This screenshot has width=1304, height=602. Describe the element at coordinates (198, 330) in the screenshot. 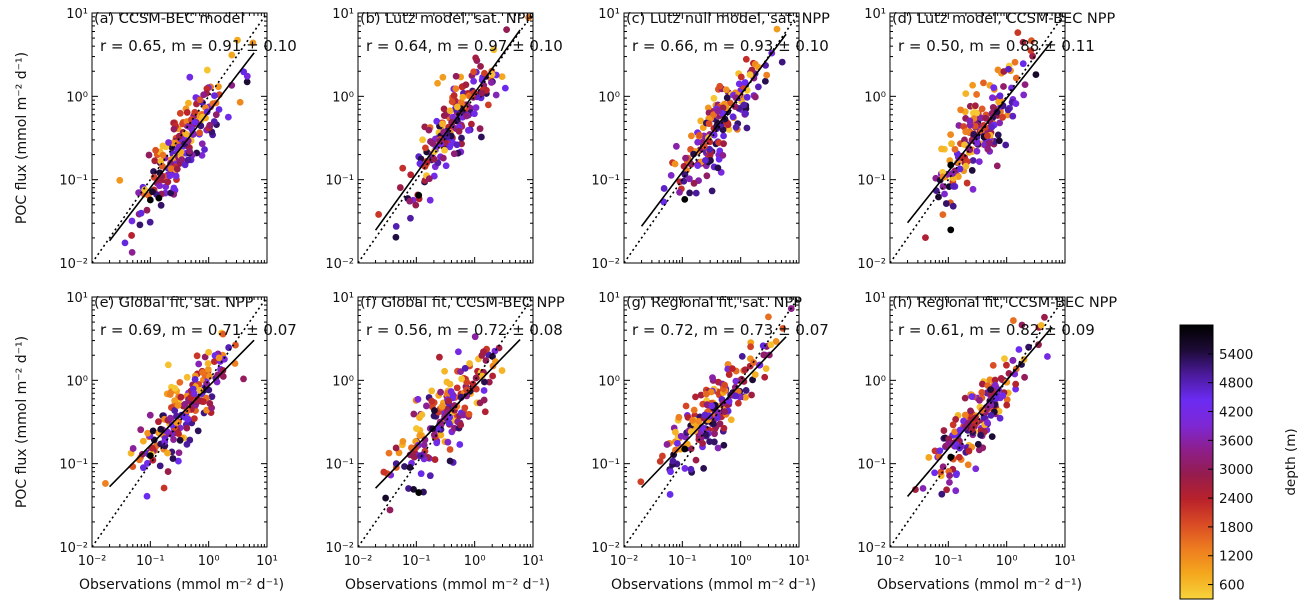

I see `panel-stat: r = 0.69, m = 0.71 ± 0.07` at that location.